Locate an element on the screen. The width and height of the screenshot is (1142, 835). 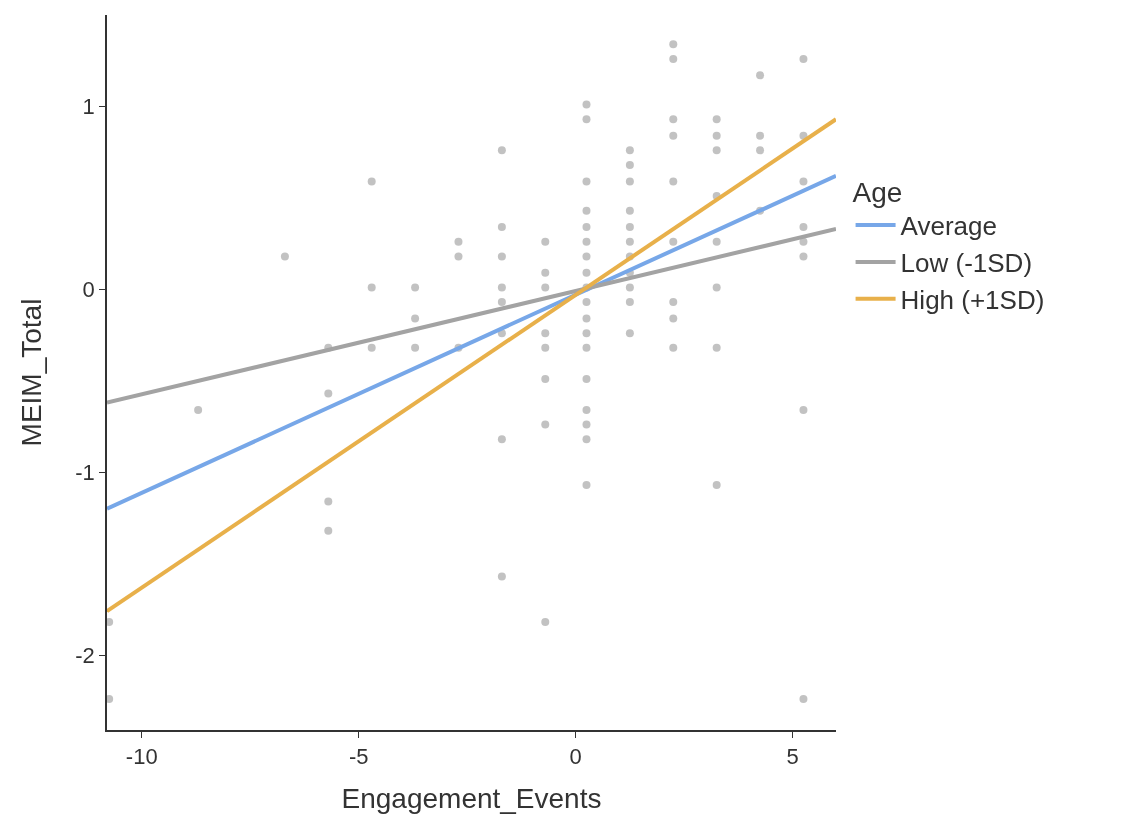
legend-label: Average is located at coordinates (948, 226).